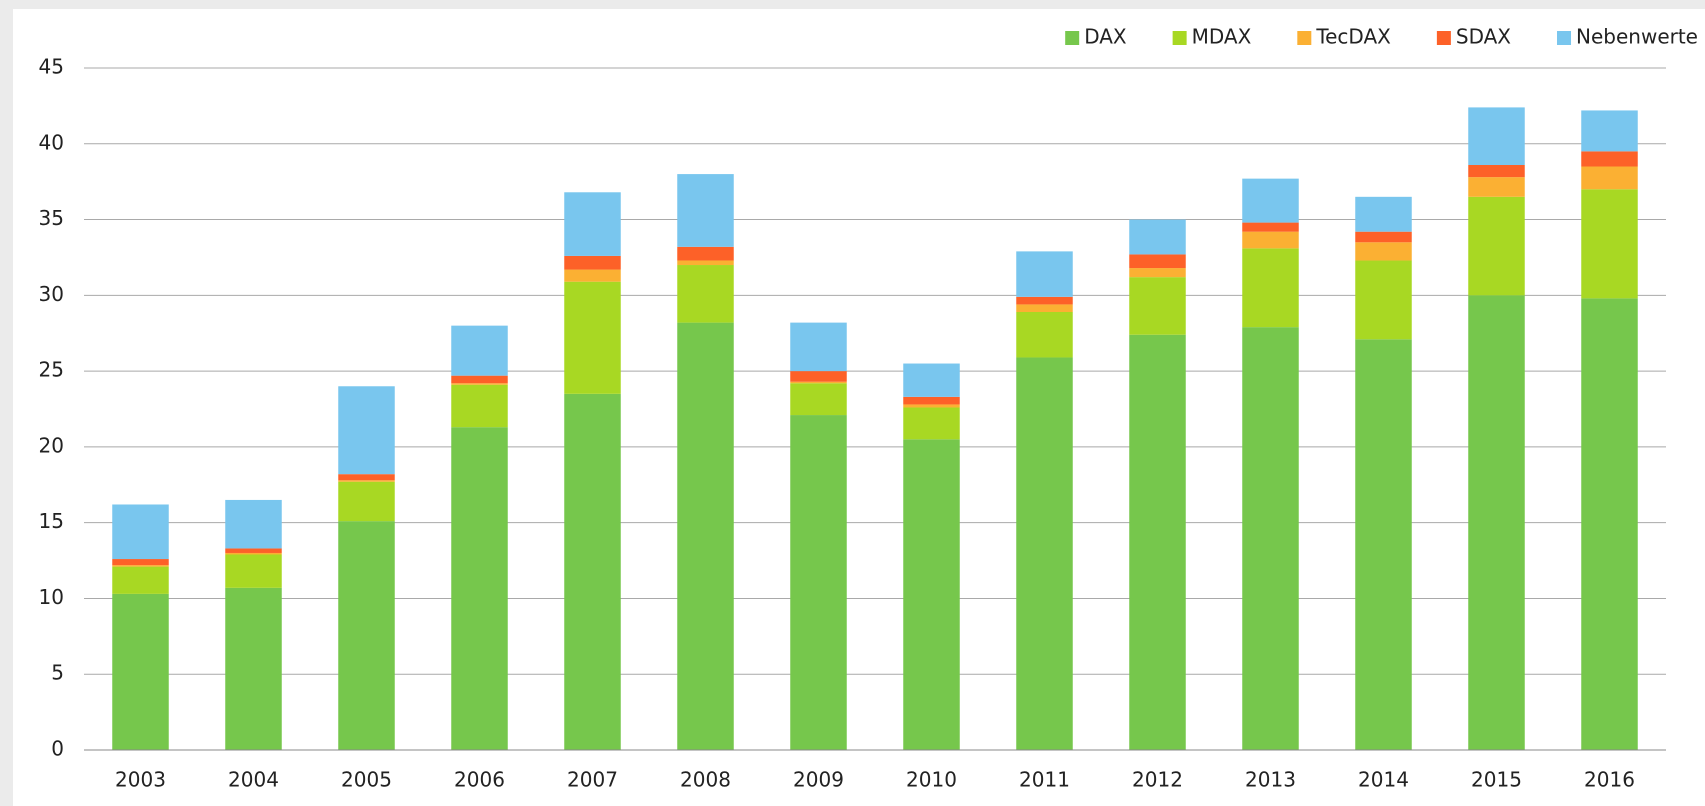  Describe the element at coordinates (1637, 37) in the screenshot. I see `legend-label: Nebenwerte` at that location.